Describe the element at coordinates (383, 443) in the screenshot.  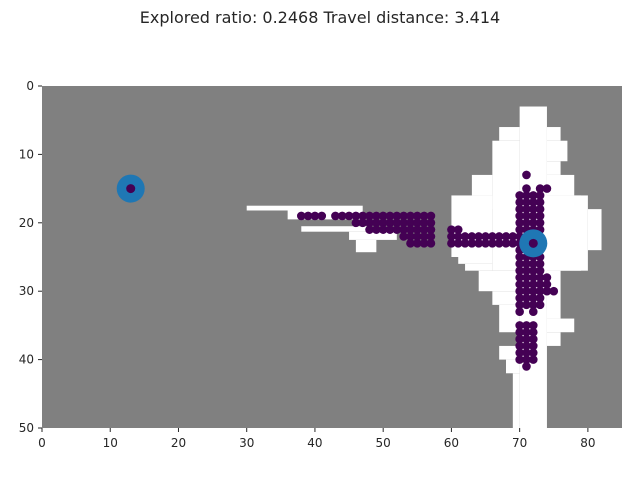
I see `x-tick-label: 50` at that location.